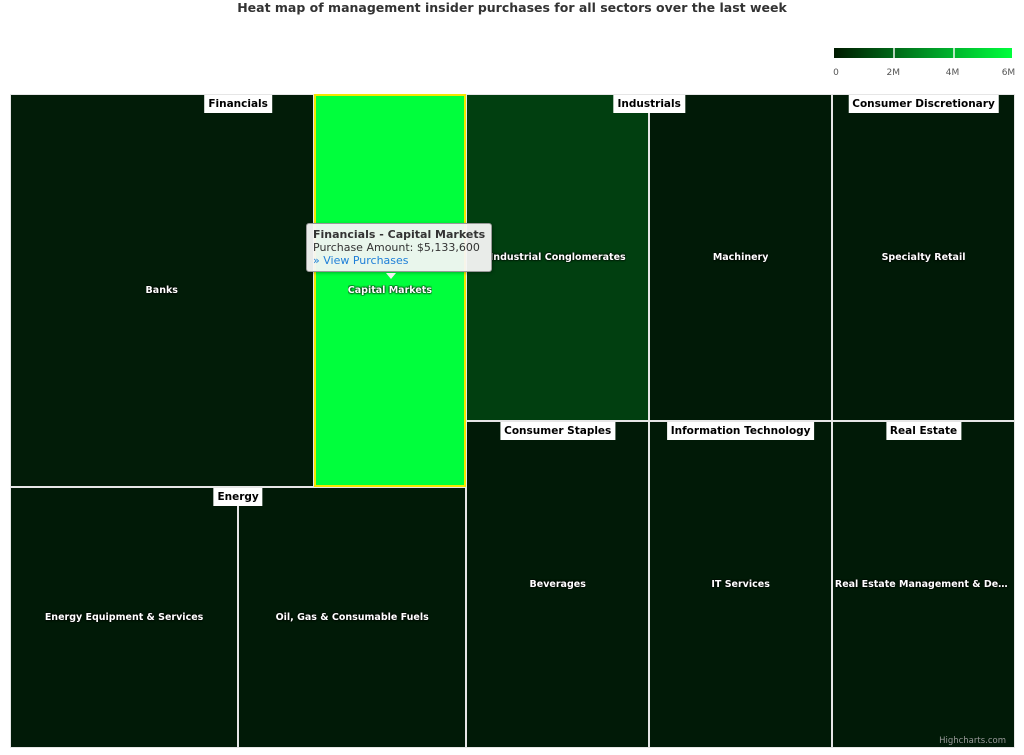  Describe the element at coordinates (923, 431) in the screenshot. I see `group-label: Real Estate` at that location.